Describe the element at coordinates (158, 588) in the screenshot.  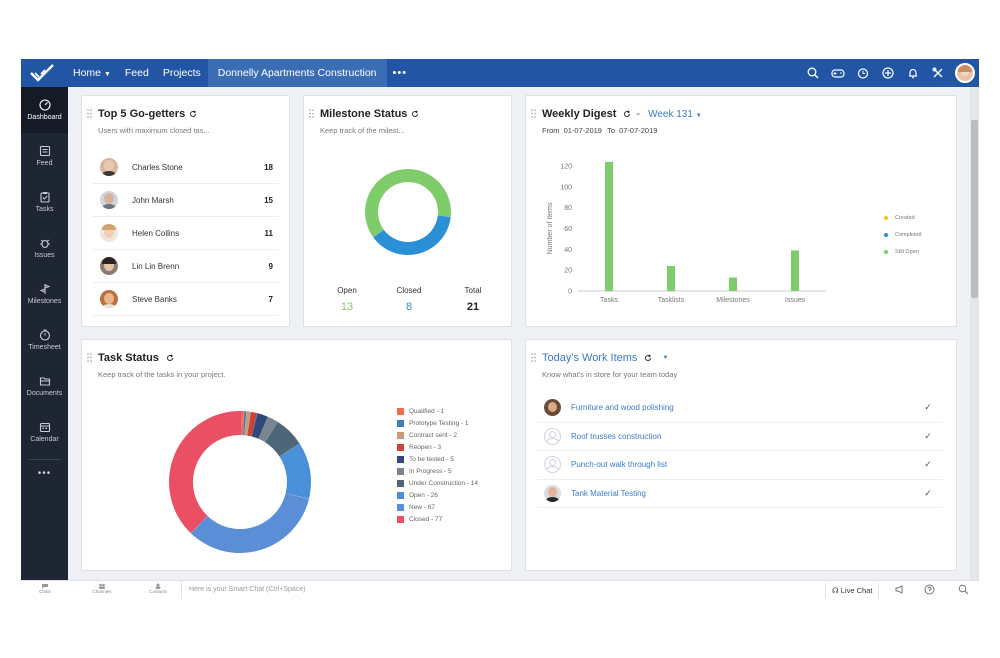
I see `bottom-tab-contacts: Contacts` at that location.